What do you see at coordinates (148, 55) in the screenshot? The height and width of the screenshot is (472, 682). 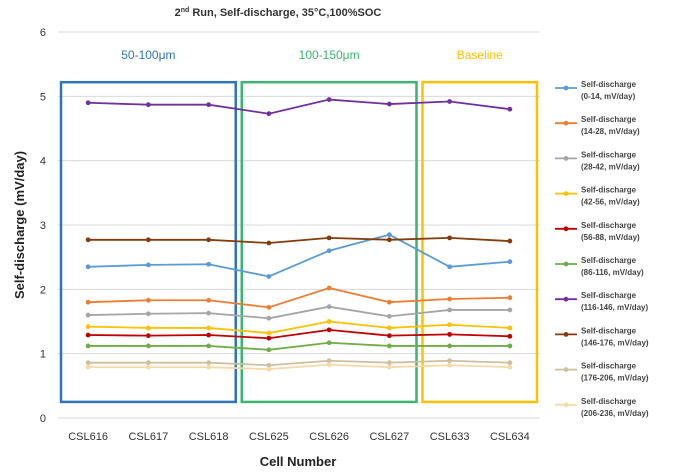 I see `region-label-1: 50-100μm` at bounding box center [148, 55].